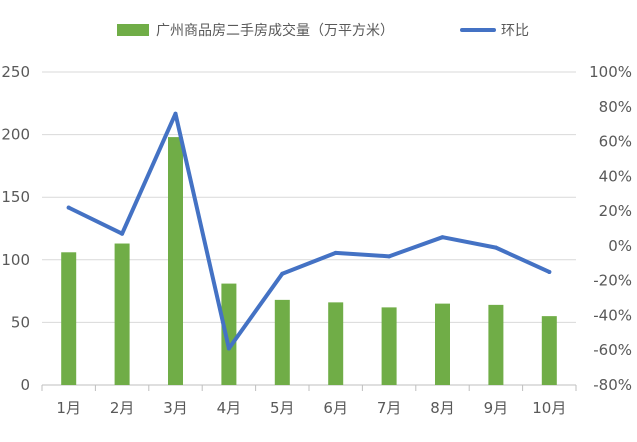 The width and height of the screenshot is (637, 442). Describe the element at coordinates (15, 260) in the screenshot. I see `y-left-tick-label: 100` at that location.